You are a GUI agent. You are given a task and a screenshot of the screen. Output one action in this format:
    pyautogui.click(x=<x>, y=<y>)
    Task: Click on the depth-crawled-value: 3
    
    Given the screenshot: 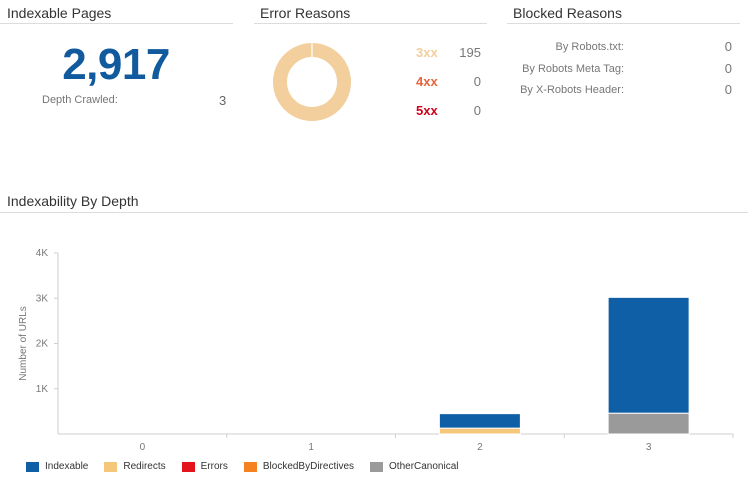 What is the action you would take?
    pyautogui.click(x=223, y=100)
    